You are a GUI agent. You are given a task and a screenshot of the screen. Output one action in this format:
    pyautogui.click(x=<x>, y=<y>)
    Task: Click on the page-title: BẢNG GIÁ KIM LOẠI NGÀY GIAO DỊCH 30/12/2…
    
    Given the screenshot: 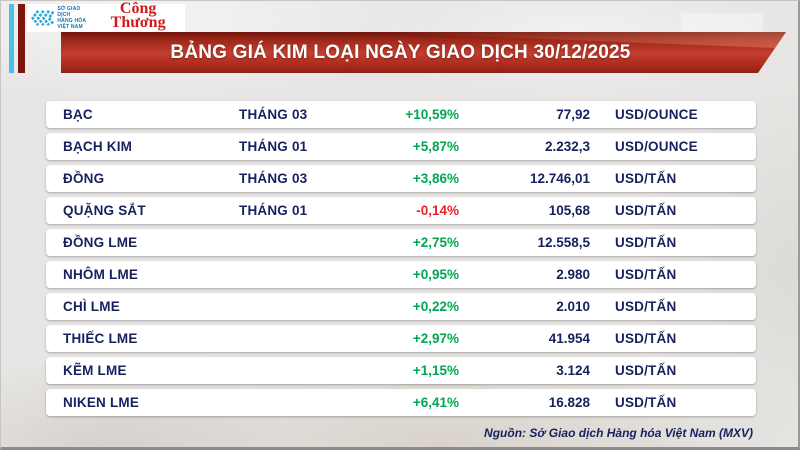 What is the action you would take?
    pyautogui.click(x=400, y=52)
    